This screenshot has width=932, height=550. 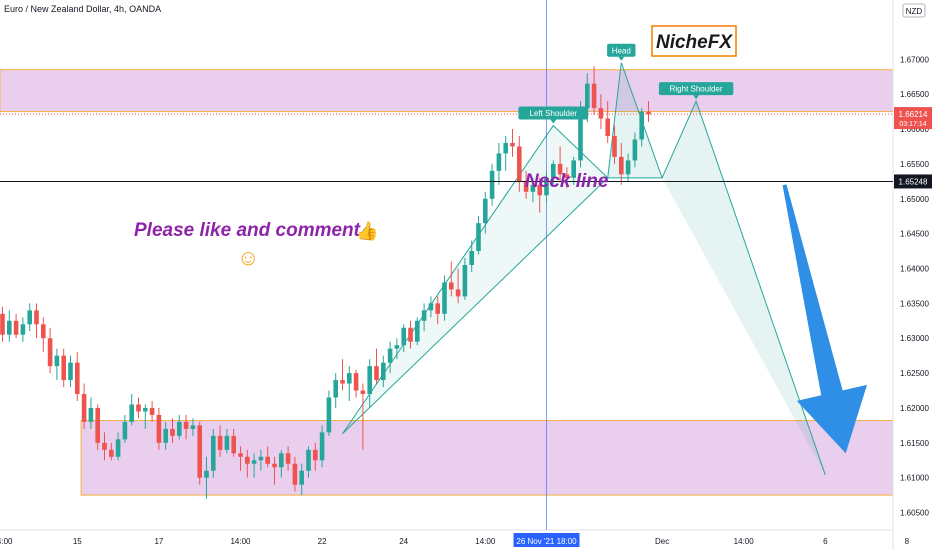 What do you see at coordinates (912, 124) in the screenshot?
I see `countdown-label: 03:17:14` at bounding box center [912, 124].